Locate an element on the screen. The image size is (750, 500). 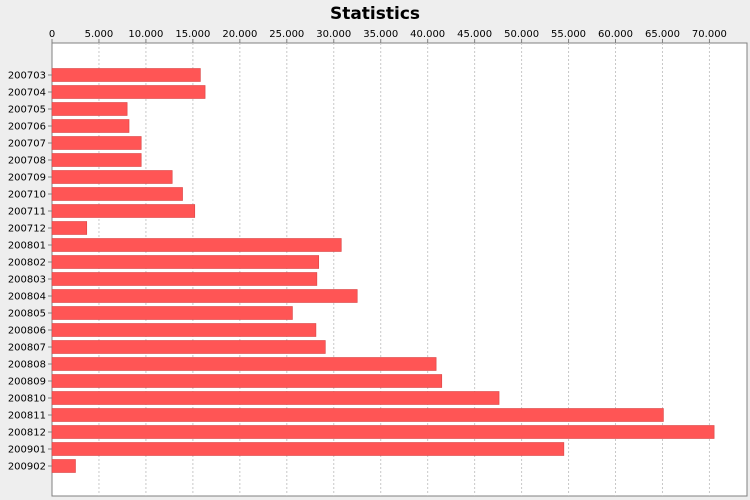
x-tick-label: 30.000 is located at coordinates (333, 34).